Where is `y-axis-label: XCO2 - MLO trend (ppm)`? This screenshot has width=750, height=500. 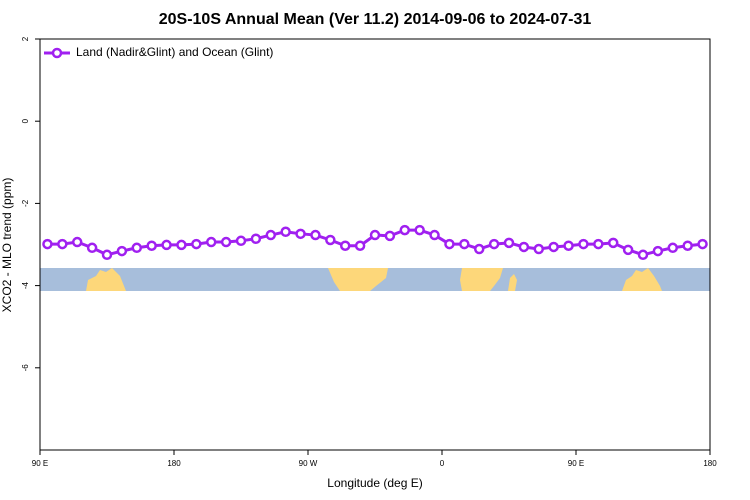
y-axis-label: XCO2 - MLO trend (ppm) is located at coordinates (7, 245).